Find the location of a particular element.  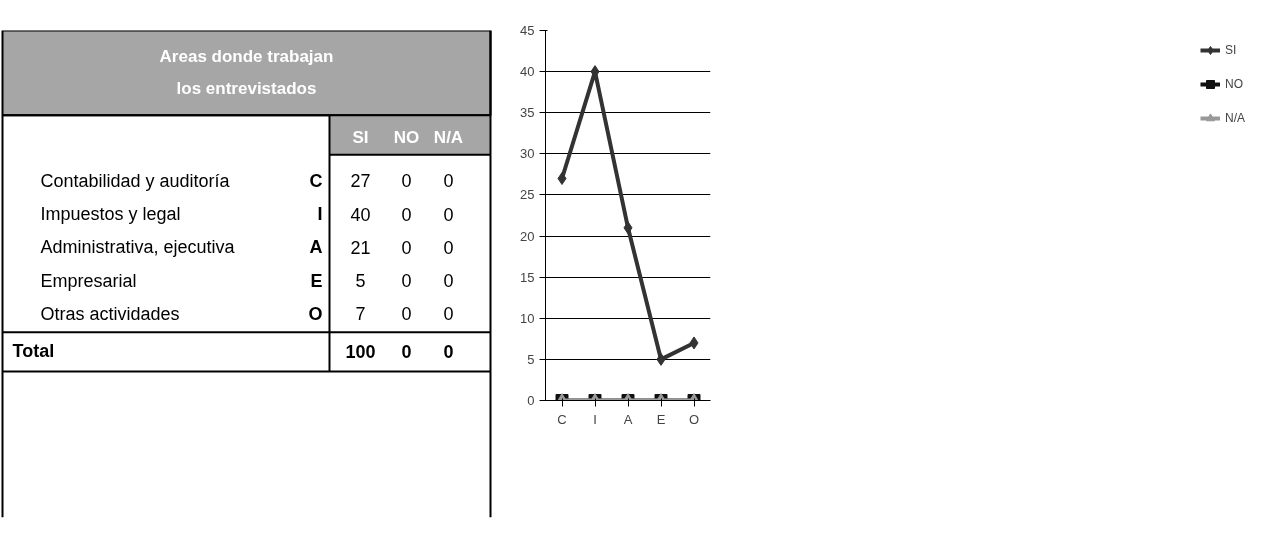

x-tick-label: C is located at coordinates (562, 419).